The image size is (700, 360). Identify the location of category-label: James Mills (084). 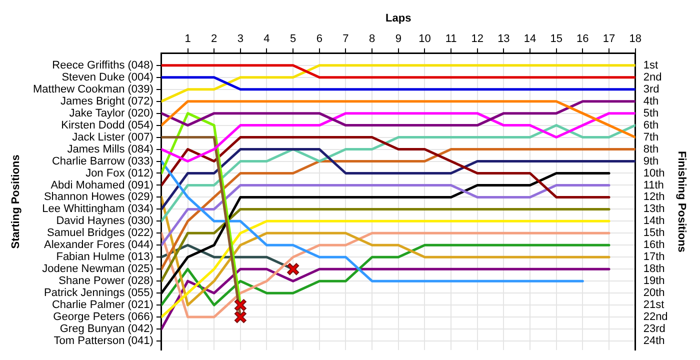
(110, 149).